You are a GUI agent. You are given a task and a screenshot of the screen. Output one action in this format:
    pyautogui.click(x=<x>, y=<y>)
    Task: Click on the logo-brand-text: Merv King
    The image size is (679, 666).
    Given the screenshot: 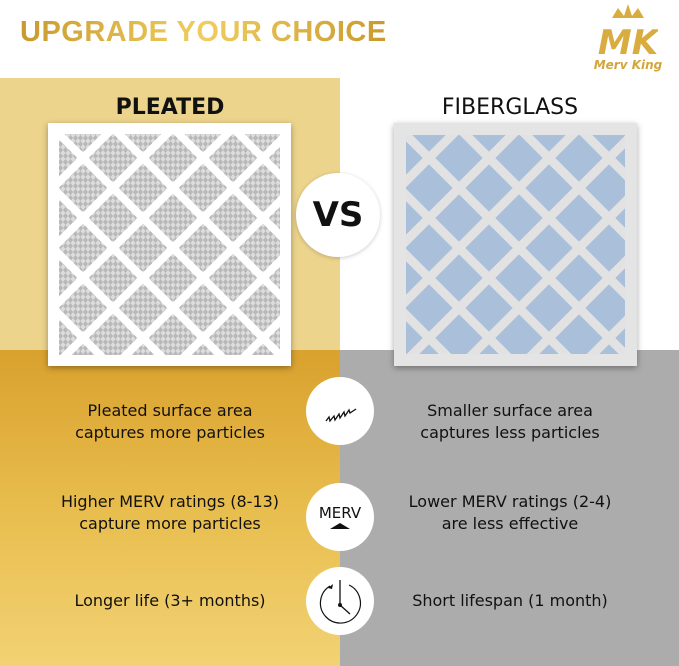 What is the action you would take?
    pyautogui.click(x=628, y=65)
    